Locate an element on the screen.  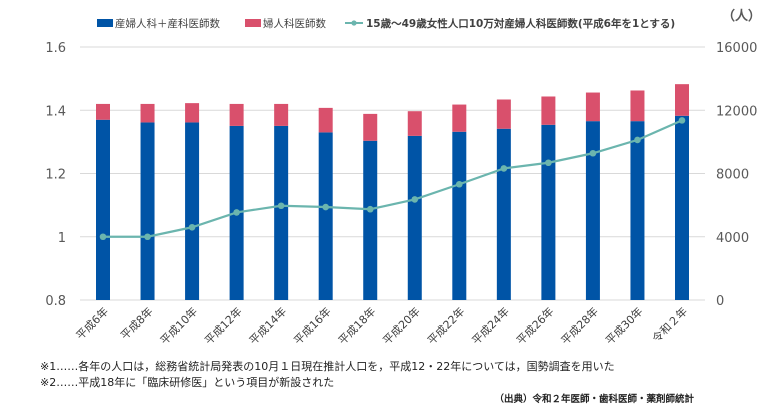
right-tick-label: 8000 is located at coordinates (732, 175).